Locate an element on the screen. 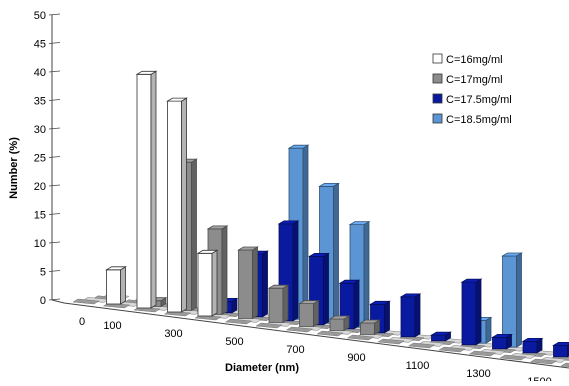 This screenshot has width=569, height=386. y-axis-tick-label: 25 is located at coordinates (40, 159).